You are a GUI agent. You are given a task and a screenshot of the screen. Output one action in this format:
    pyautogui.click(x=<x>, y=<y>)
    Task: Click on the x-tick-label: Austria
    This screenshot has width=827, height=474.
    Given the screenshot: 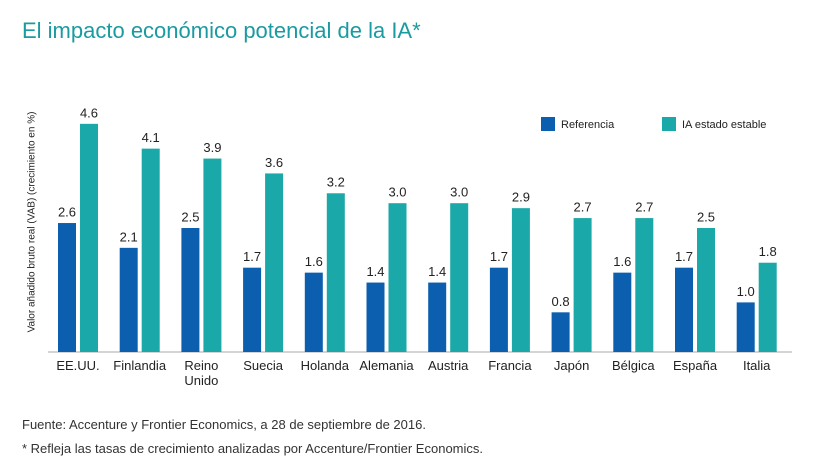 What is the action you would take?
    pyautogui.click(x=448, y=365)
    